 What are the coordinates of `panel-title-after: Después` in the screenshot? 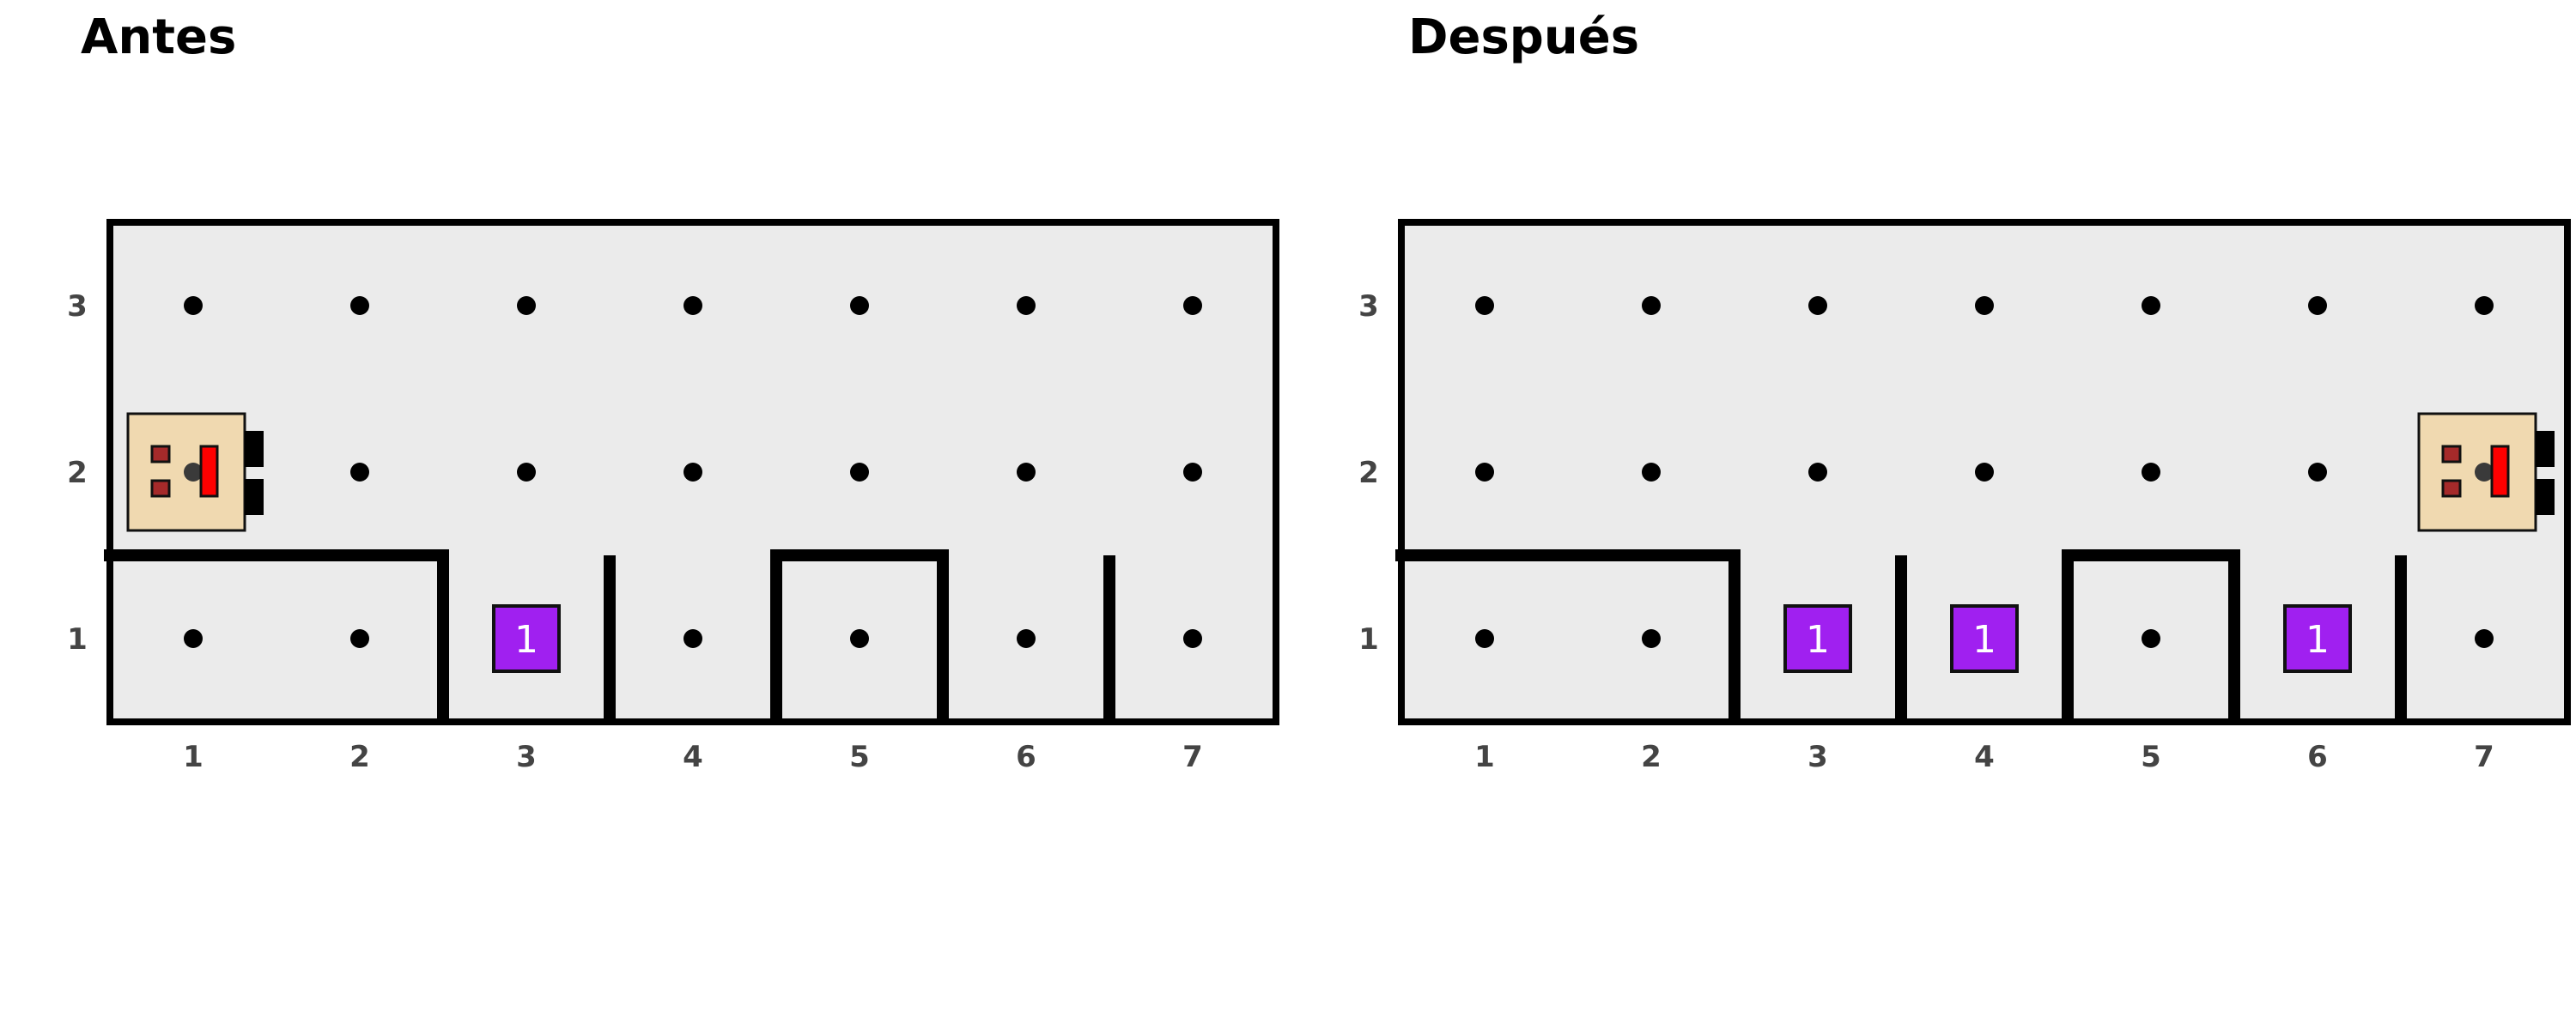 It's located at (1524, 37).